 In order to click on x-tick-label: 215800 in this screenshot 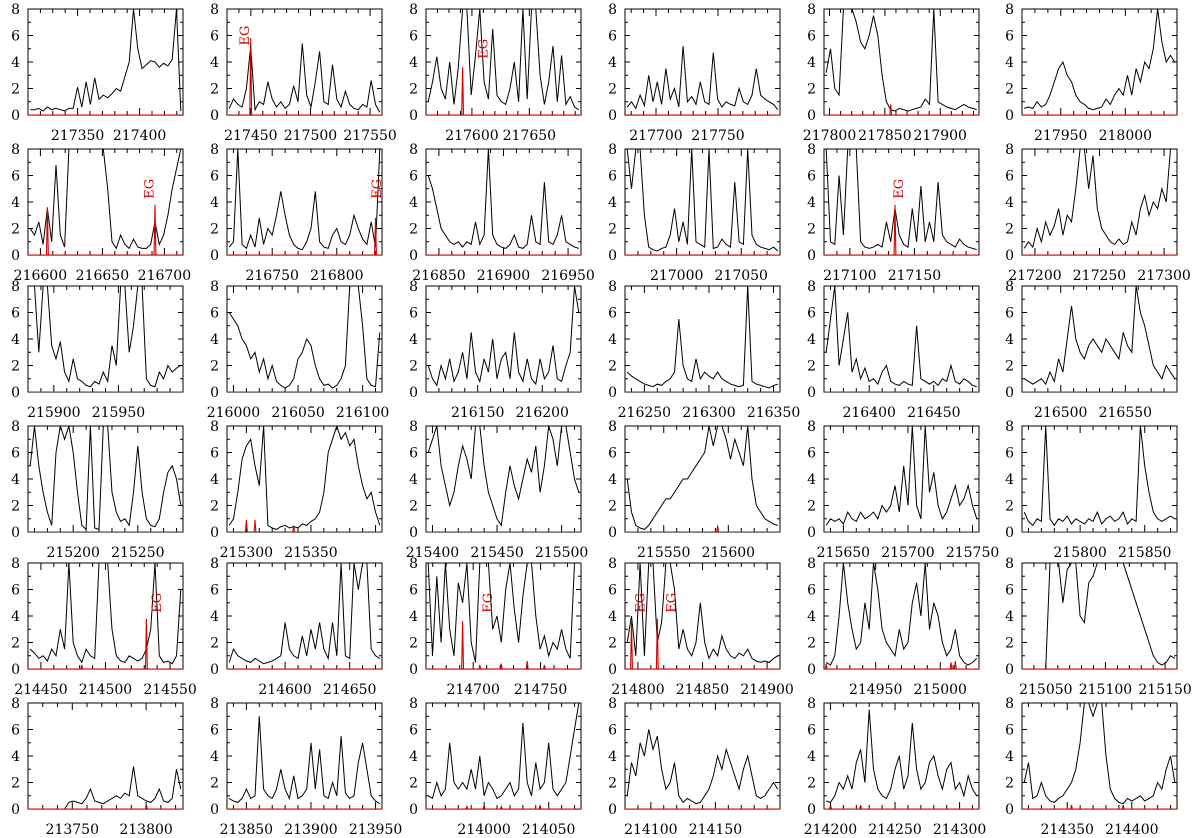, I will do `click(1079, 553)`.